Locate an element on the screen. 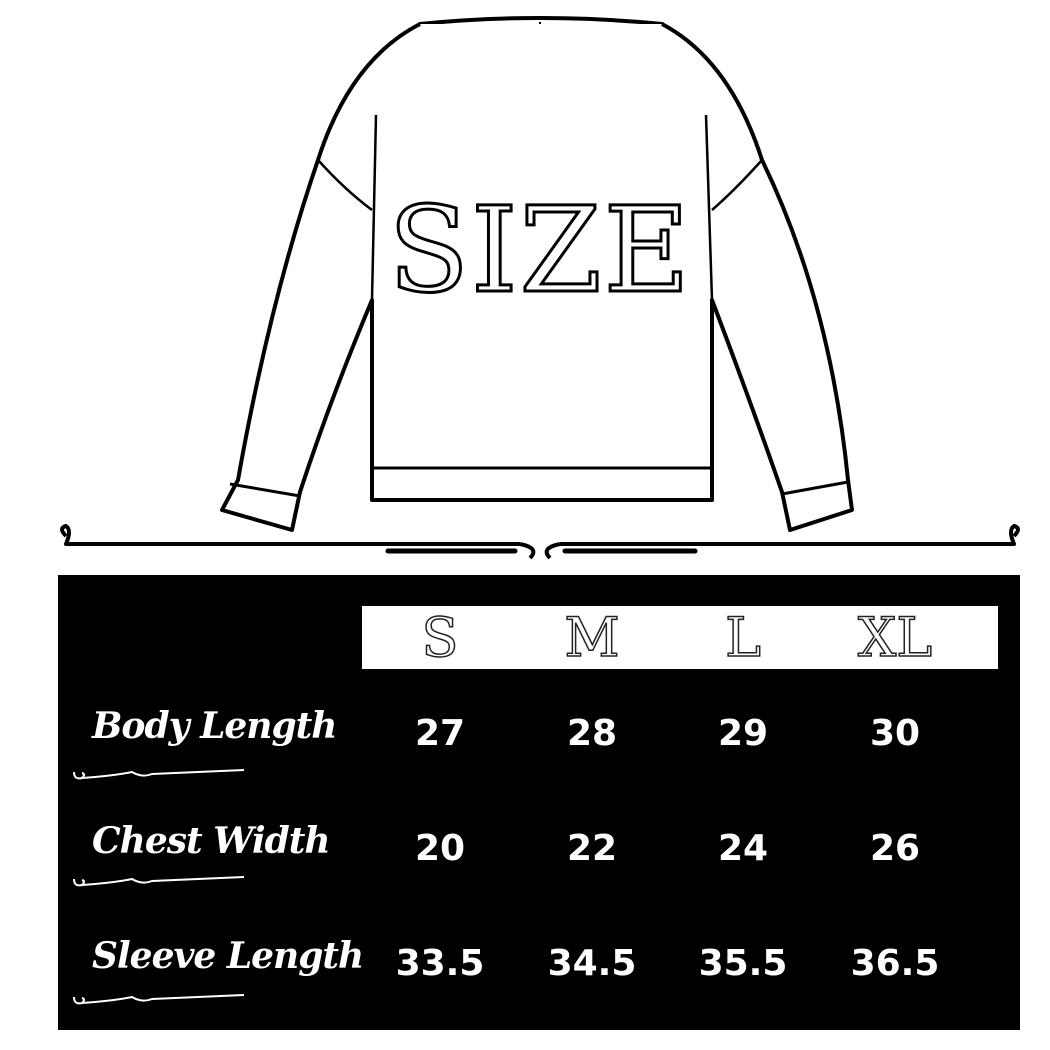  size-header-l: L is located at coordinates (742, 637).